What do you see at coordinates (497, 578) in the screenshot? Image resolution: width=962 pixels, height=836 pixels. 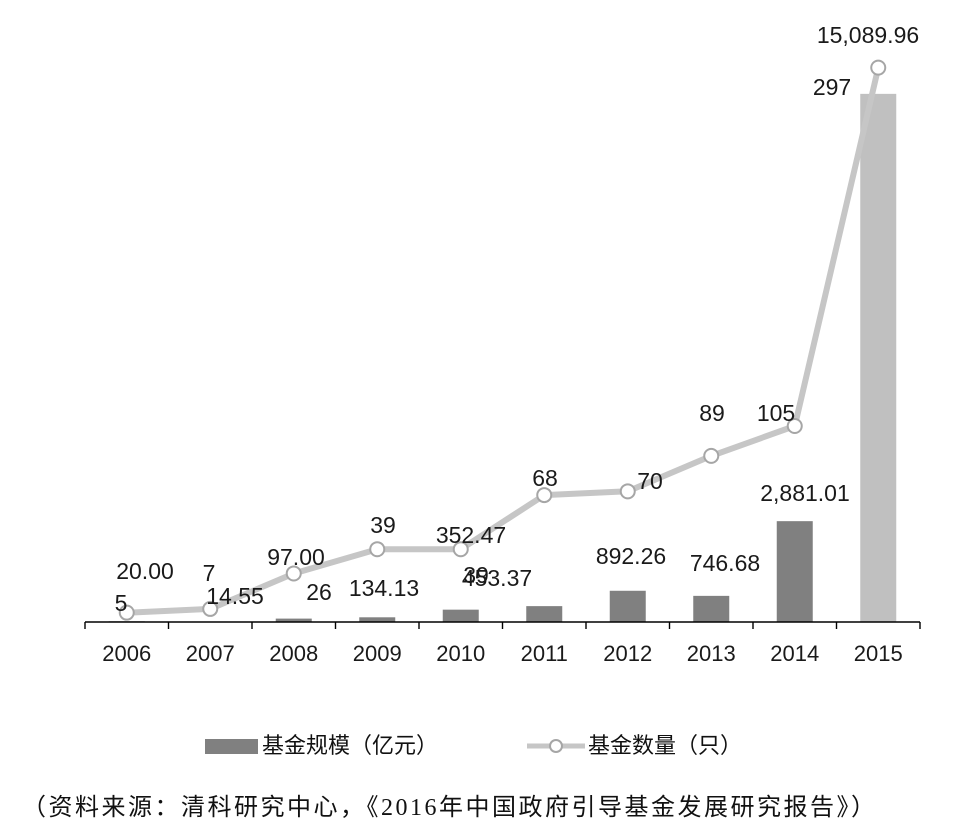 I see `bar-label-2011: 453.37` at bounding box center [497, 578].